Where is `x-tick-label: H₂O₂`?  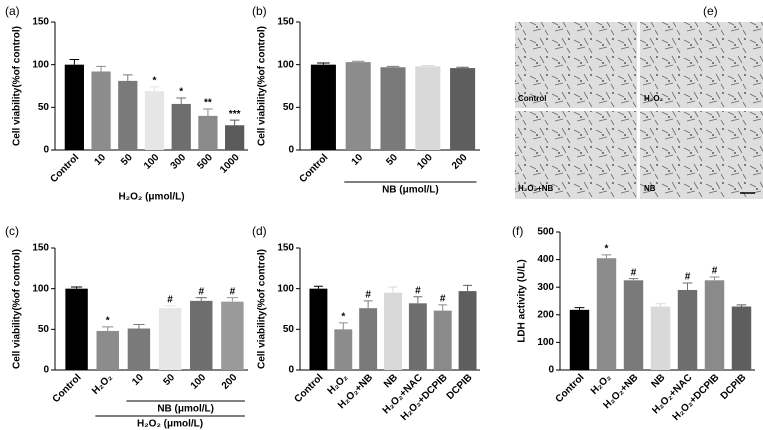 x-tick-label: H₂O₂ is located at coordinates (601, 384).